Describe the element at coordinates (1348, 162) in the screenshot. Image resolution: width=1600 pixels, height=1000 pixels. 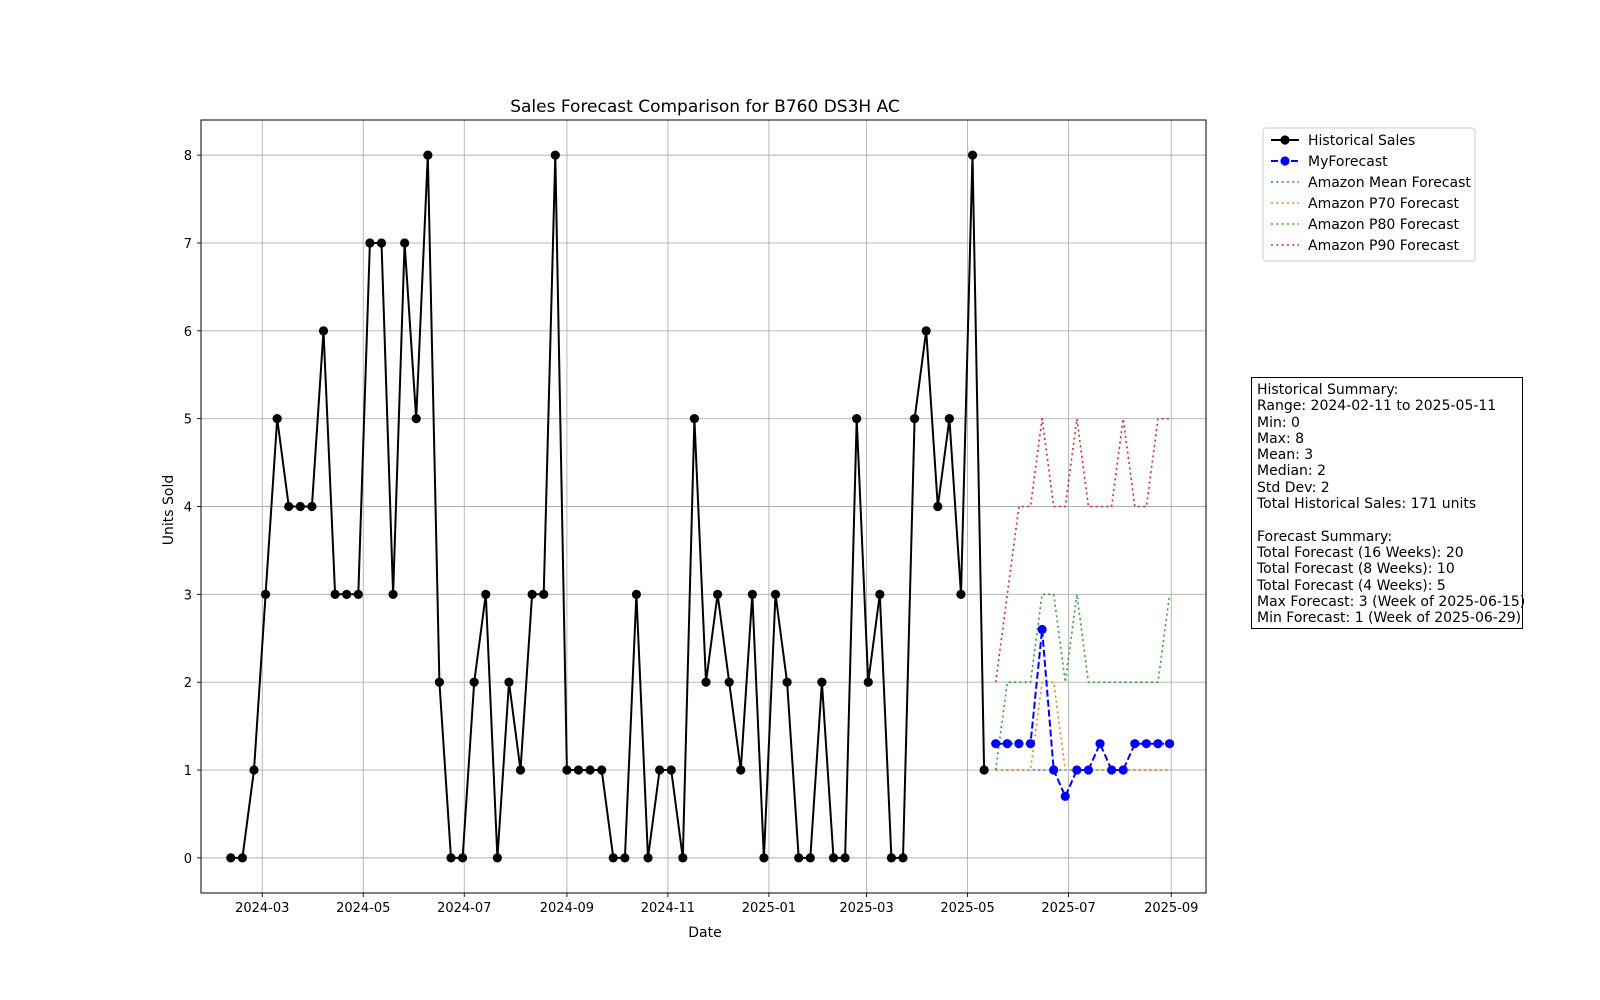
I see `legend-label: MyForecast` at that location.